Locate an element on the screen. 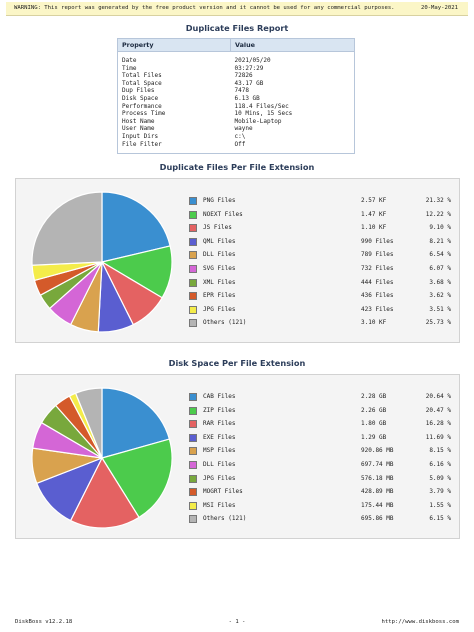  legend-percent: 20.47 % is located at coordinates (438, 410).